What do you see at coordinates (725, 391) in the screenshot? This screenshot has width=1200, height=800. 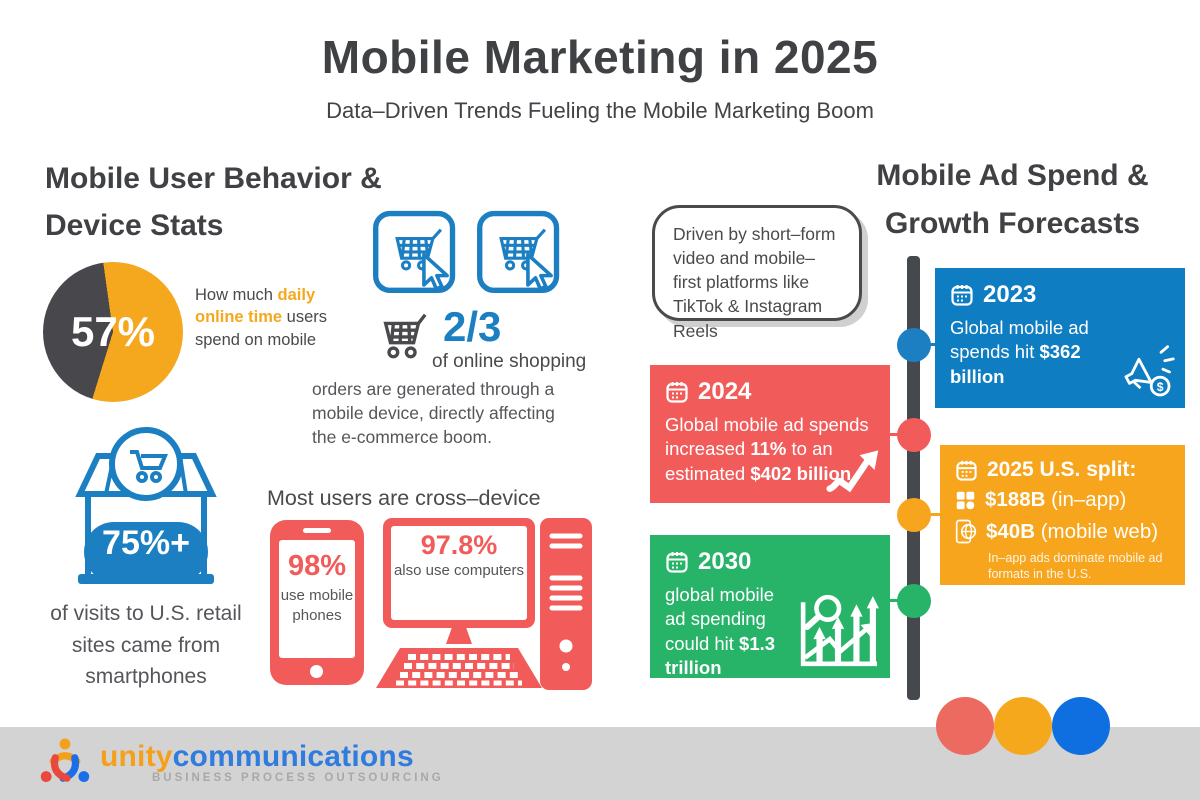 I see `card-year: 2024` at bounding box center [725, 391].